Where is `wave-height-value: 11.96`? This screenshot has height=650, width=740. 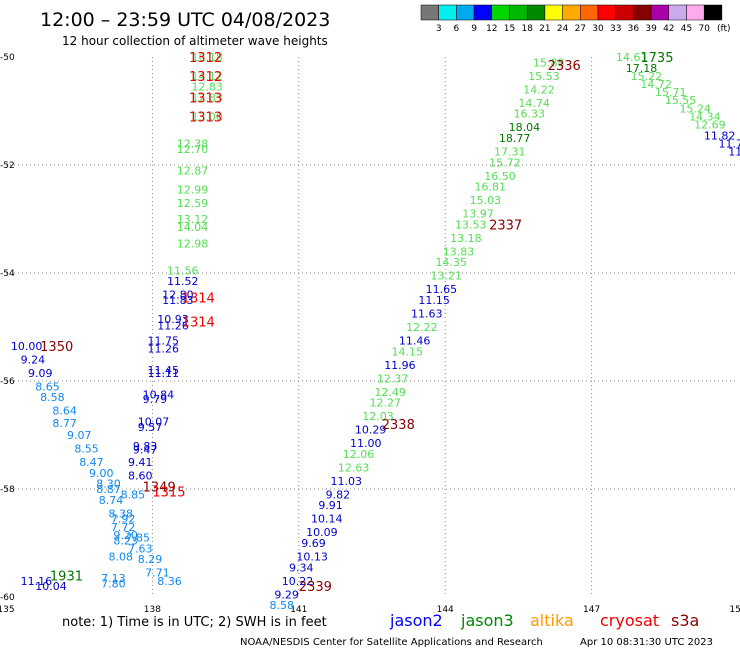 wave-height-value: 11.96 is located at coordinates (400, 365).